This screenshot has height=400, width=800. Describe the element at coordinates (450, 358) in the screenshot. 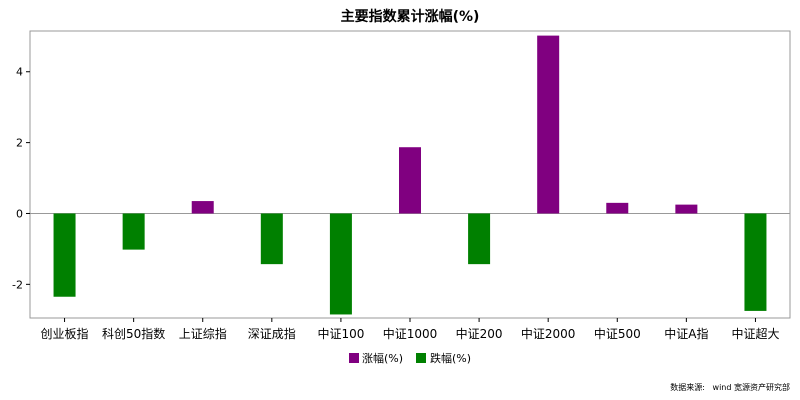

I see `legend-label-fall: 跌幅(%)` at that location.